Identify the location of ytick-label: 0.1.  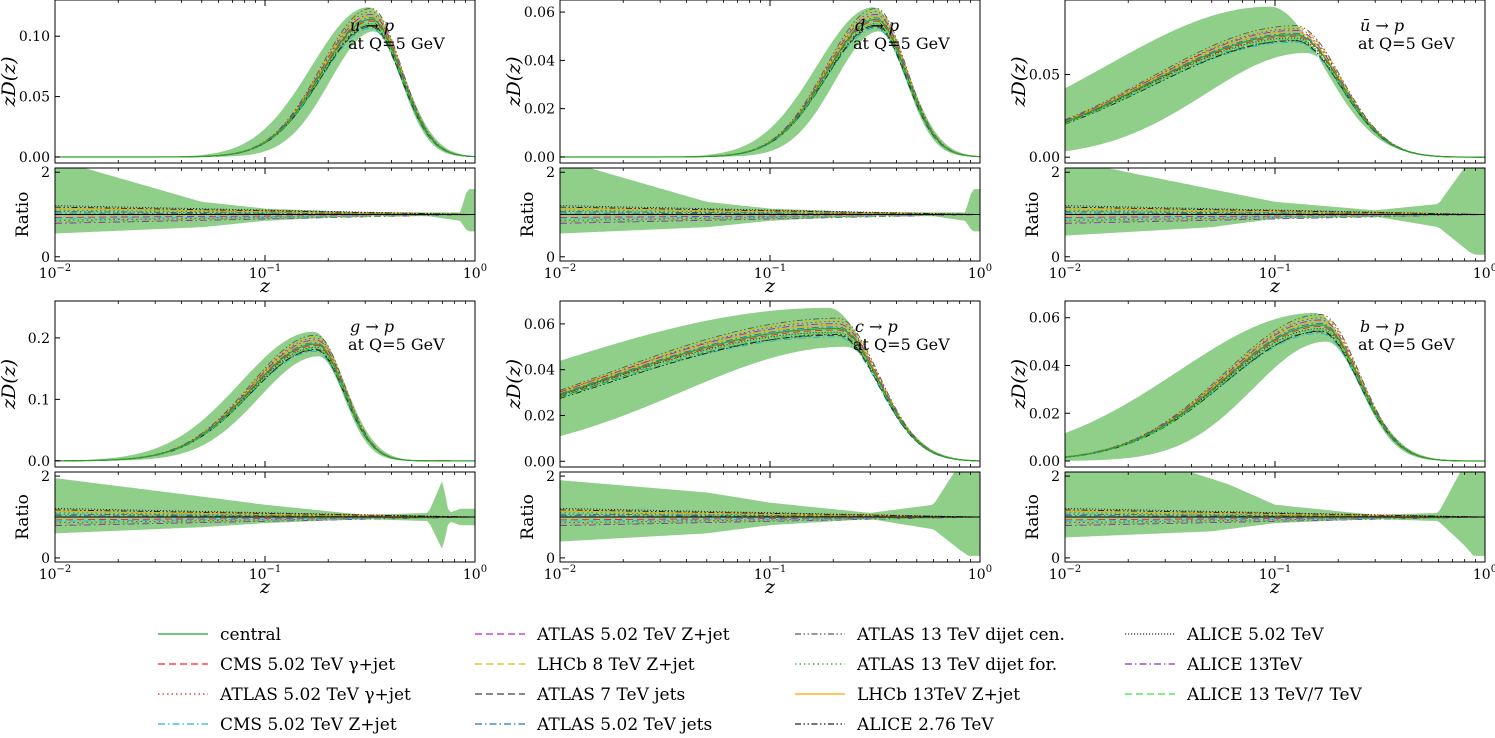
(39, 400).